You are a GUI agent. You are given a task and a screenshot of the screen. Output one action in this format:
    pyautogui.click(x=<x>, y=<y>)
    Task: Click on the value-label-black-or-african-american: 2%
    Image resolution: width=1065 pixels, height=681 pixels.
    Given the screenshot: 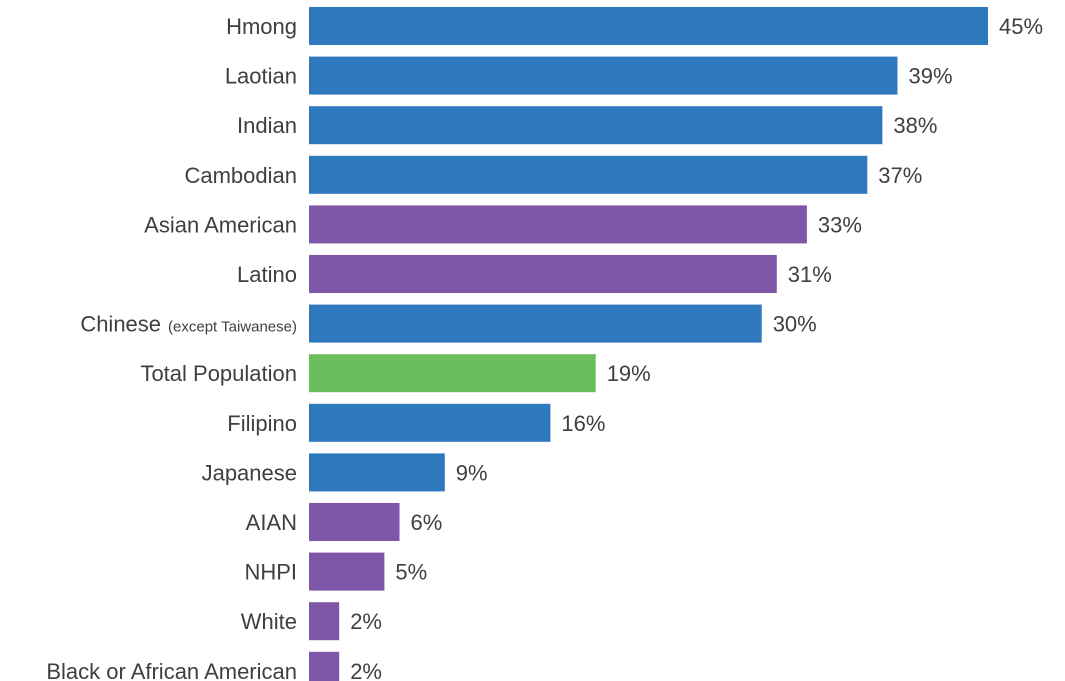 What is the action you would take?
    pyautogui.click(x=366, y=670)
    